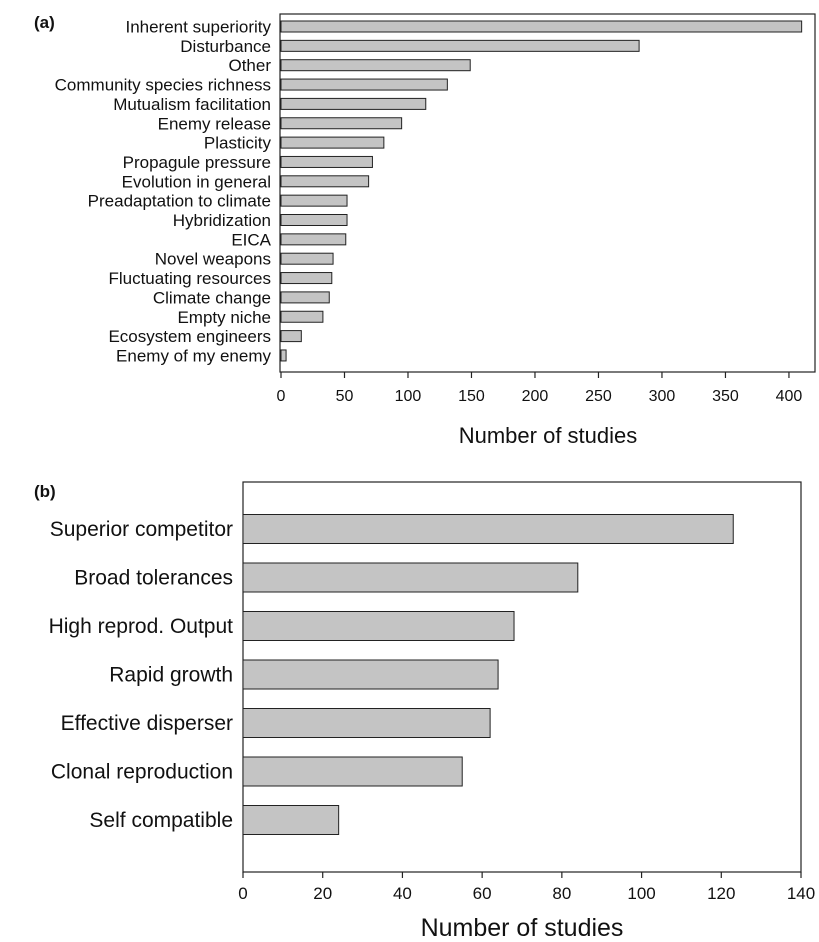 Image resolution: width=819 pixels, height=942 pixels. What do you see at coordinates (163, 85) in the screenshot?
I see `panel-a-category-label: Community species richness` at bounding box center [163, 85].